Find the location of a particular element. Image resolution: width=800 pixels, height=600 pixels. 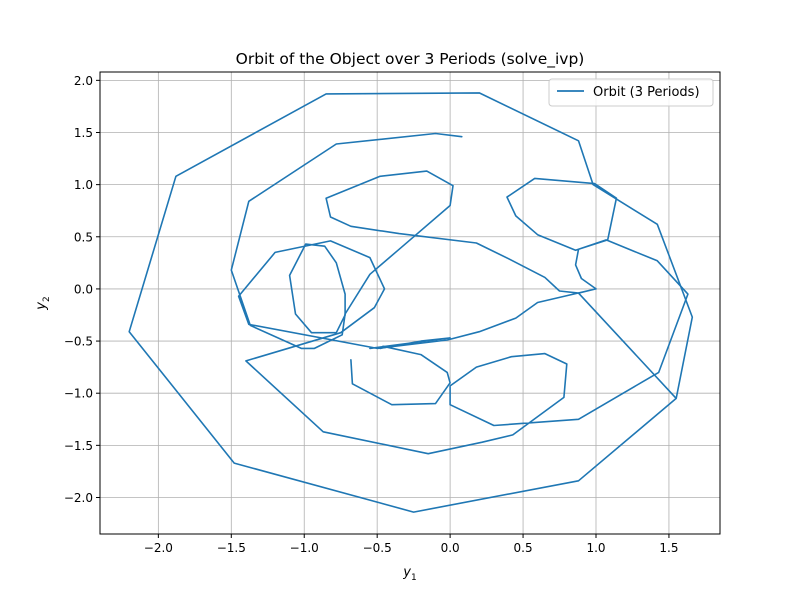

x-tick-label: −2.0 is located at coordinates (158, 548).